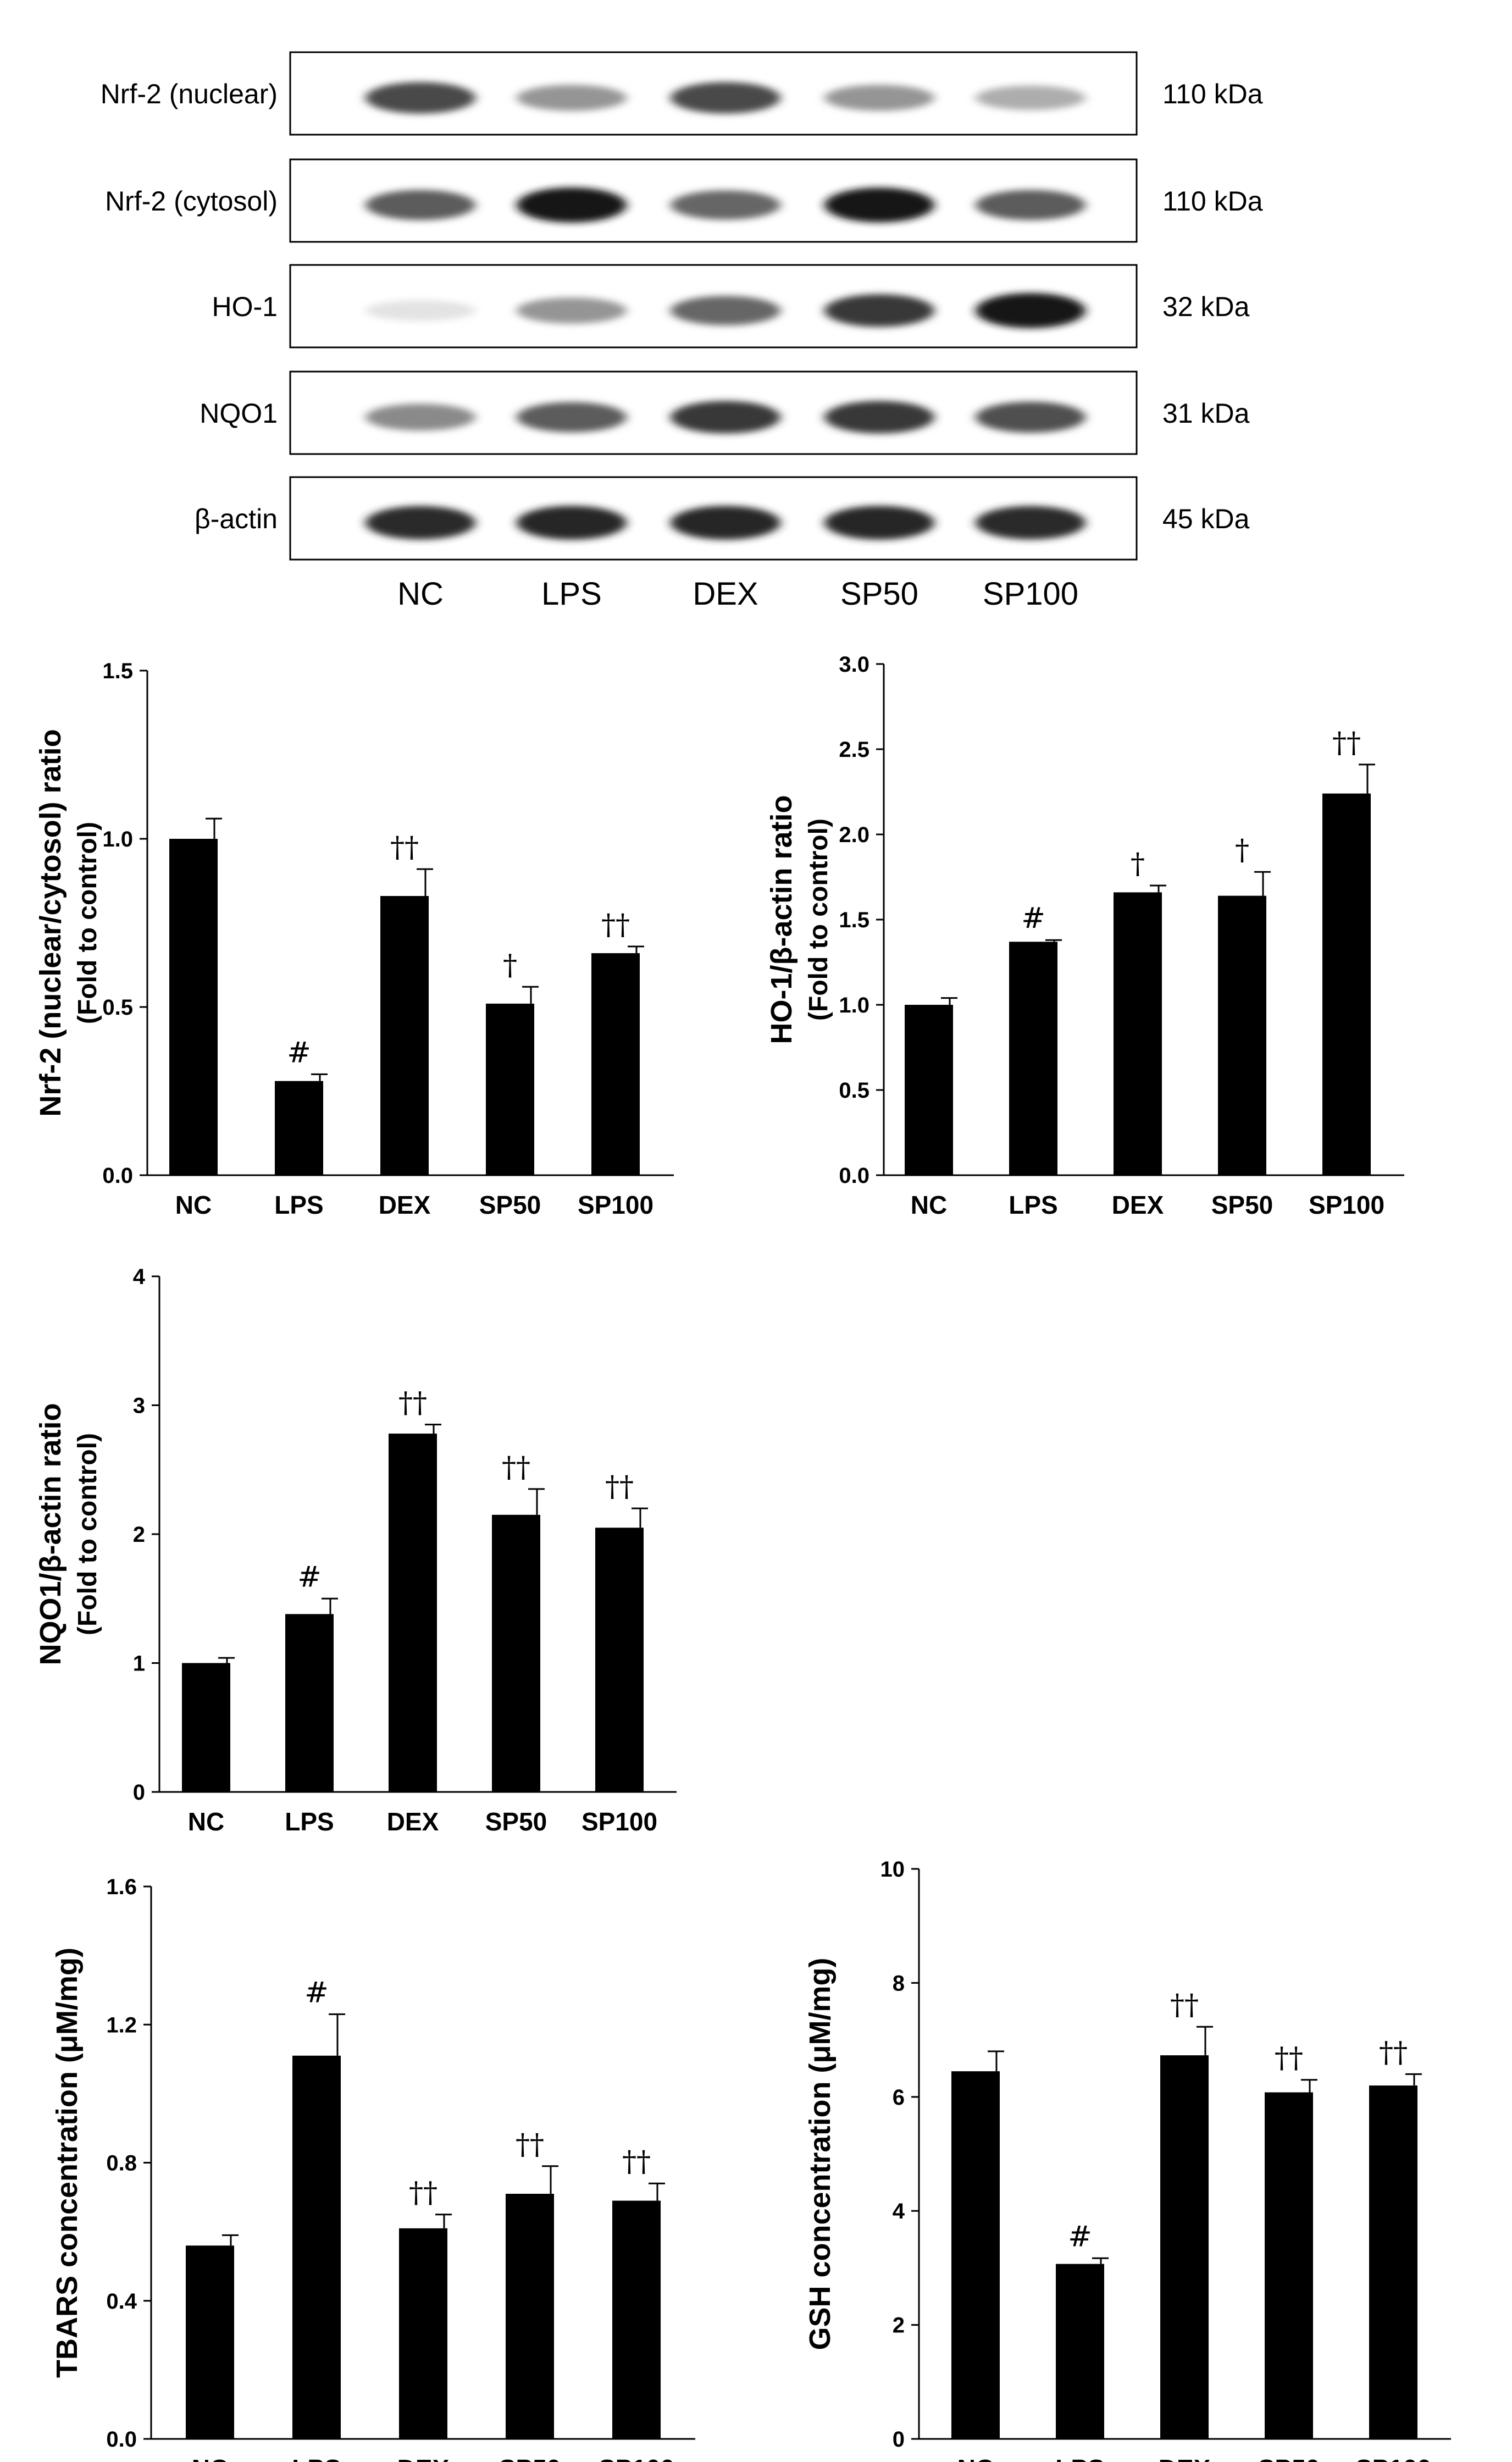 The height and width of the screenshot is (2462, 1512). What do you see at coordinates (191, 201) in the screenshot?
I see `blot-protein-label: Nrf-2 (cytosol)` at bounding box center [191, 201].